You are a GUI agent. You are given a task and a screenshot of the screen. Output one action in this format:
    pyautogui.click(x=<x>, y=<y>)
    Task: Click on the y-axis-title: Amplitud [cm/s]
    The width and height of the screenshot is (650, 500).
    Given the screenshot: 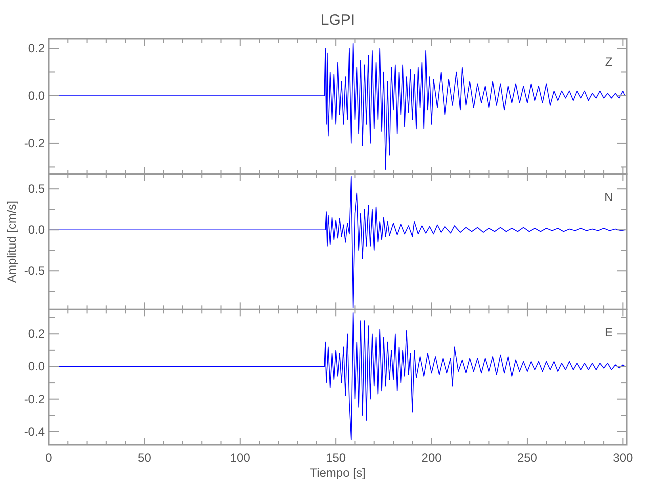 What is the action you would take?
    pyautogui.click(x=12, y=242)
    